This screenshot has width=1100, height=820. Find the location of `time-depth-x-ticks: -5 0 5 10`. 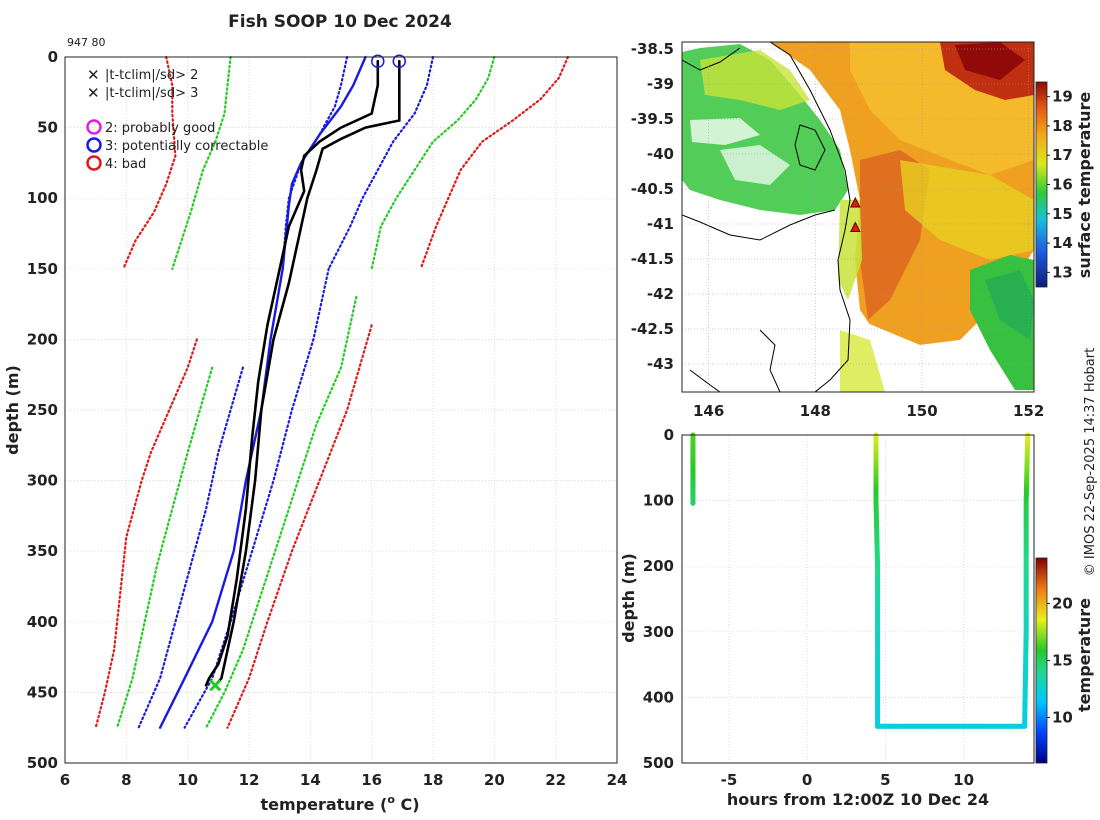

time-depth-x-ticks: -5 0 5 10 is located at coordinates (847, 780).